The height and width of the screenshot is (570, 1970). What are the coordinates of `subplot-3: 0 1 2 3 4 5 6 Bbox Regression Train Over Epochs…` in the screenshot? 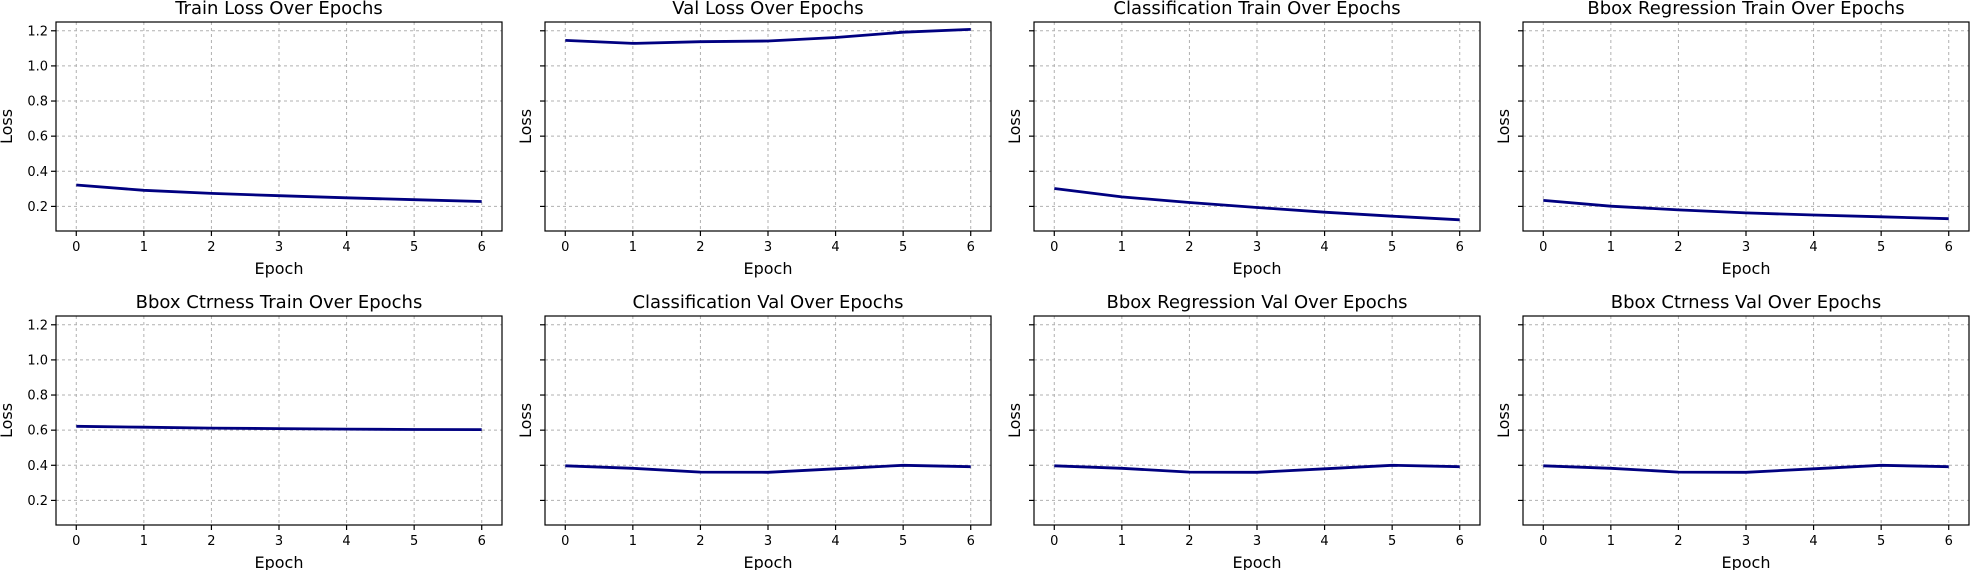 It's located at (1732, 139).